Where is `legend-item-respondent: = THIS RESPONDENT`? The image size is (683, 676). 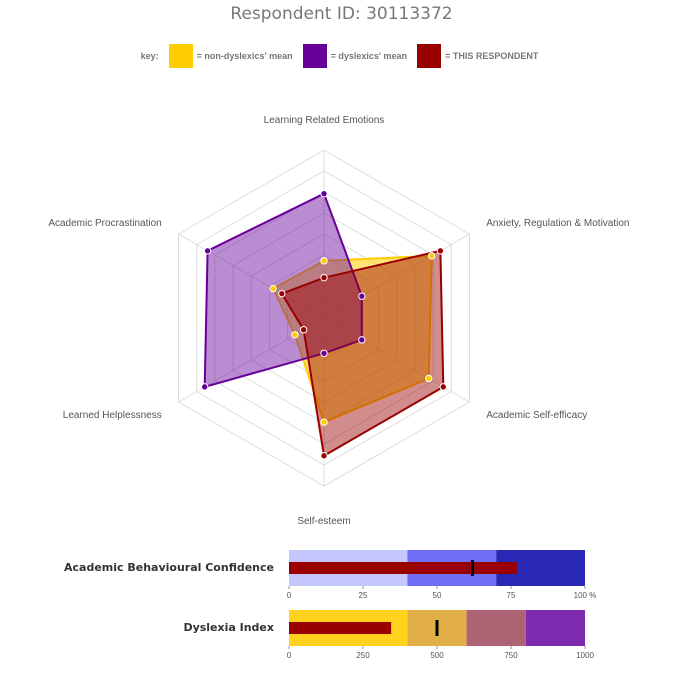 legend-item-respondent: = THIS RESPONDENT is located at coordinates (477, 56).